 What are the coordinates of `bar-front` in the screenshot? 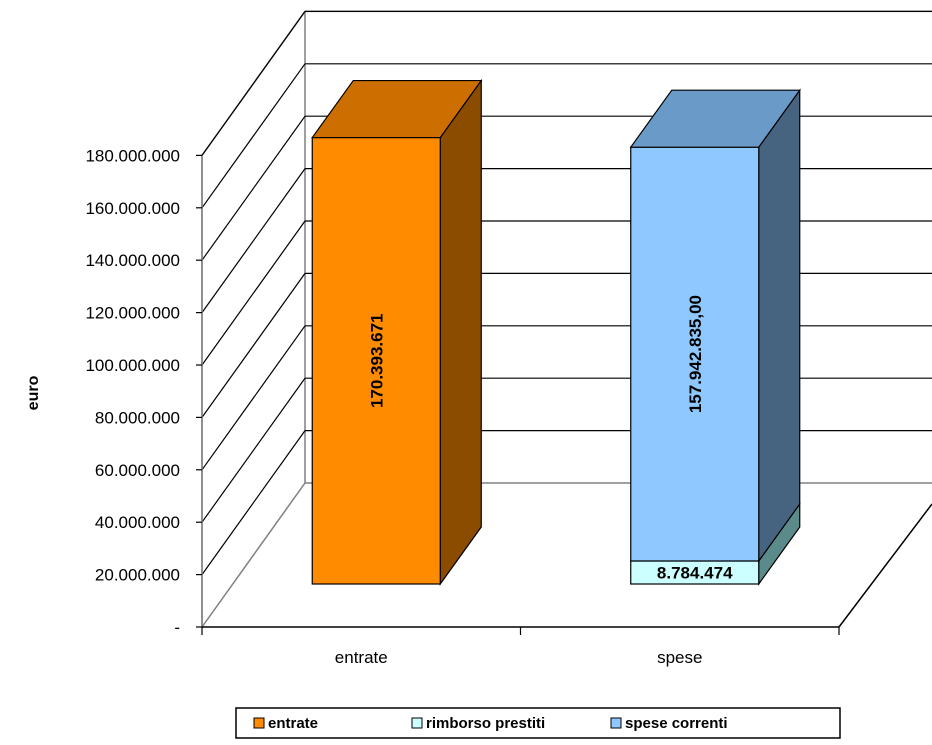 It's located at (695, 354).